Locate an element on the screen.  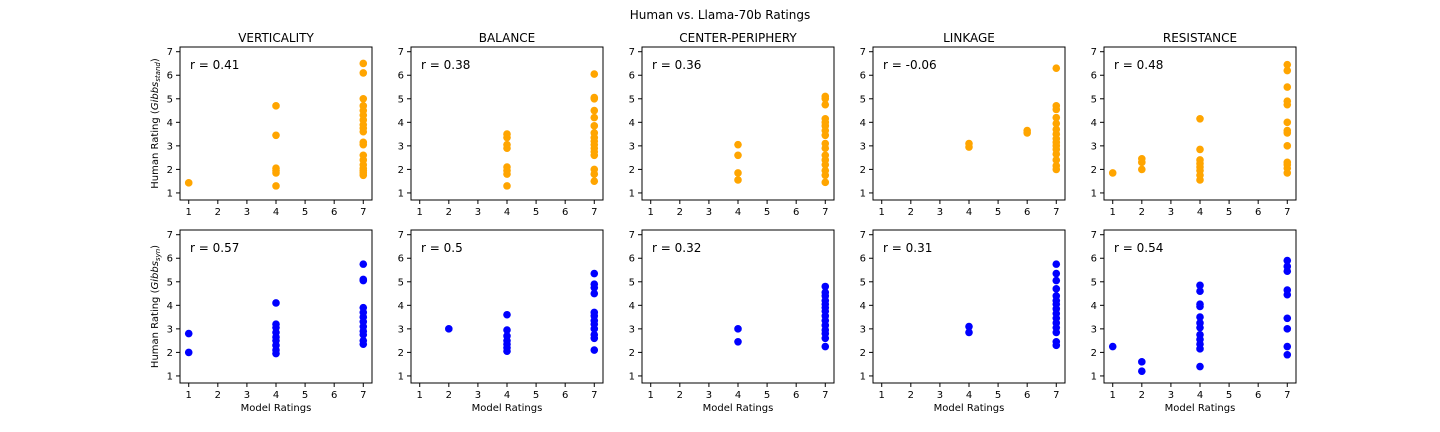
subplot-title: VERTICALITY is located at coordinates (276, 38).